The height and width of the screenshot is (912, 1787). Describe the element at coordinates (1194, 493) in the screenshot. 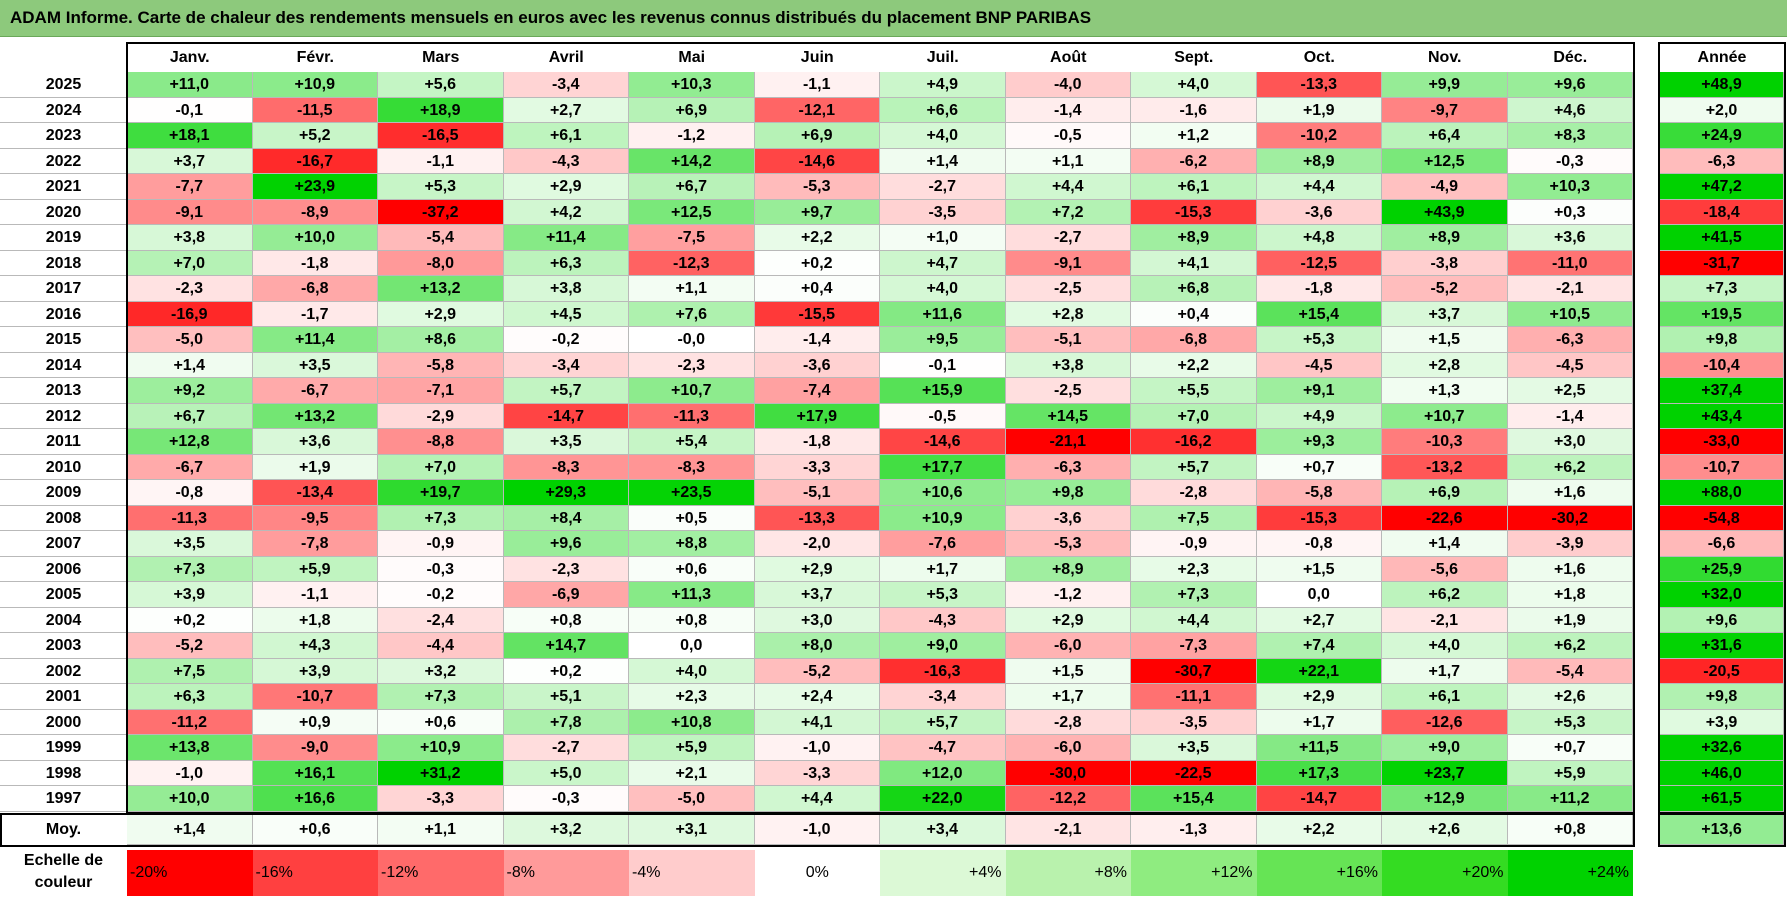

I see `heat-cell: -2,8` at that location.